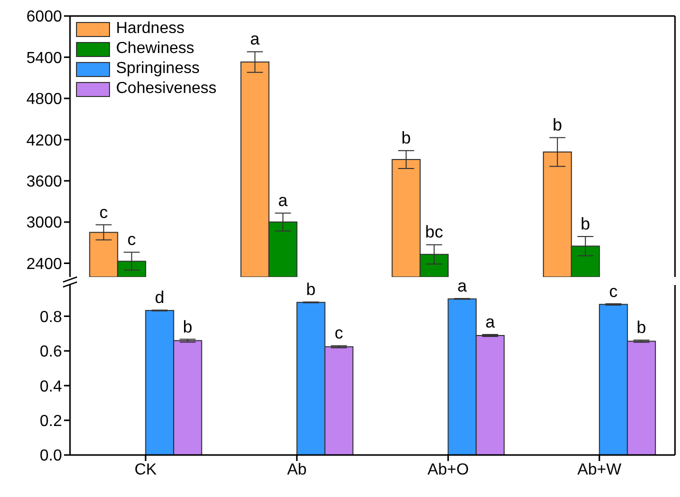 The width and height of the screenshot is (680, 497). Describe the element at coordinates (51, 421) in the screenshot. I see `y-tick-label: 0.2` at that location.